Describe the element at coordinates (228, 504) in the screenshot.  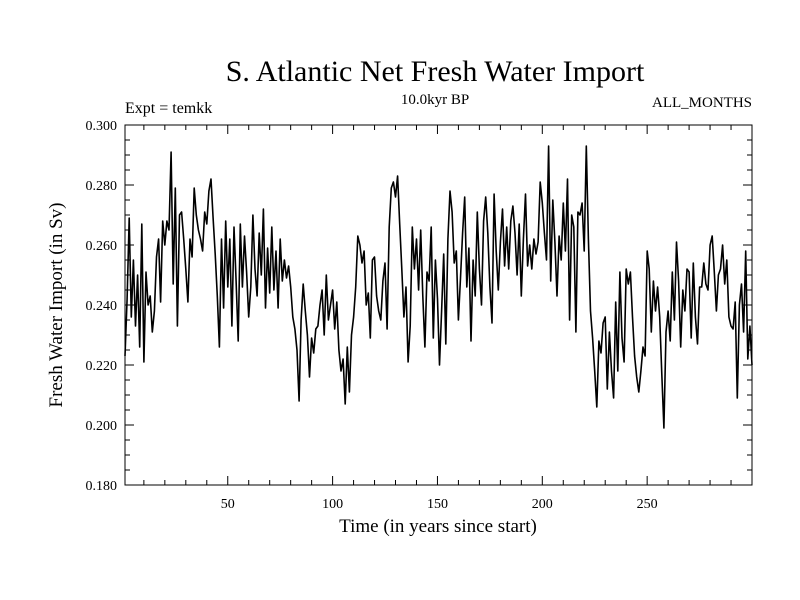
I see `x-tick-label: 50` at that location.